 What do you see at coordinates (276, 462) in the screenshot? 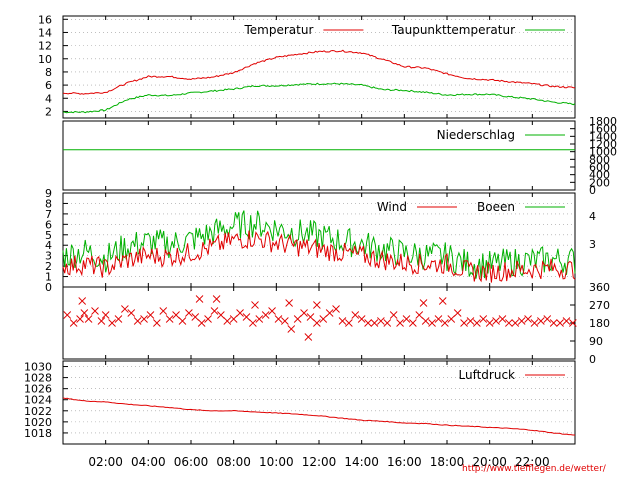
I see `x-tick-label: 10:00` at bounding box center [276, 462].